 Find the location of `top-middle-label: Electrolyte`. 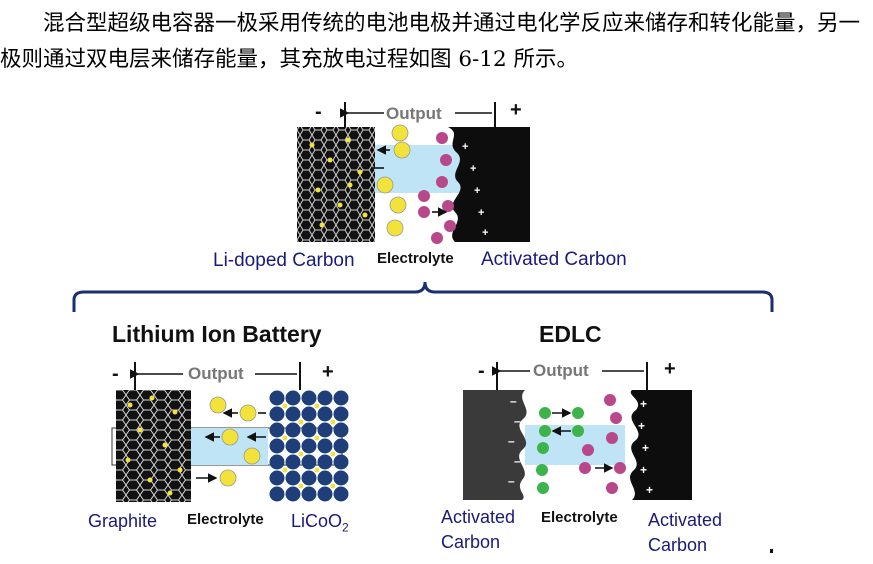

top-middle-label: Electrolyte is located at coordinates (415, 258).